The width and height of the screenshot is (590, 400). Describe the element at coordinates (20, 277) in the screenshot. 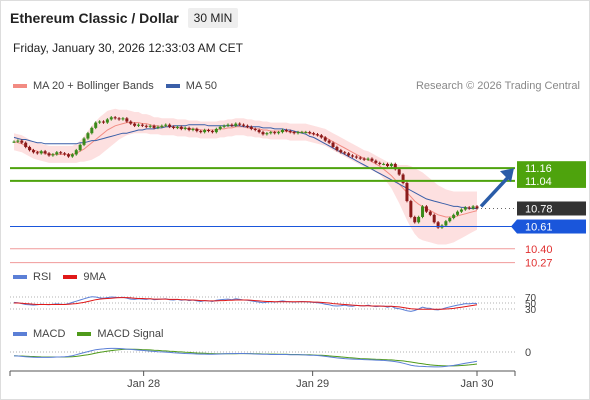

I see `rsi-swatch` at that location.